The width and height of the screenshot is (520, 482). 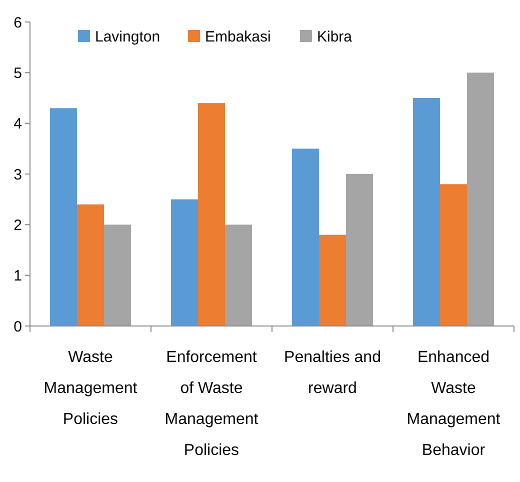 I want to click on y-tick-label: 1, so click(x=18, y=276).